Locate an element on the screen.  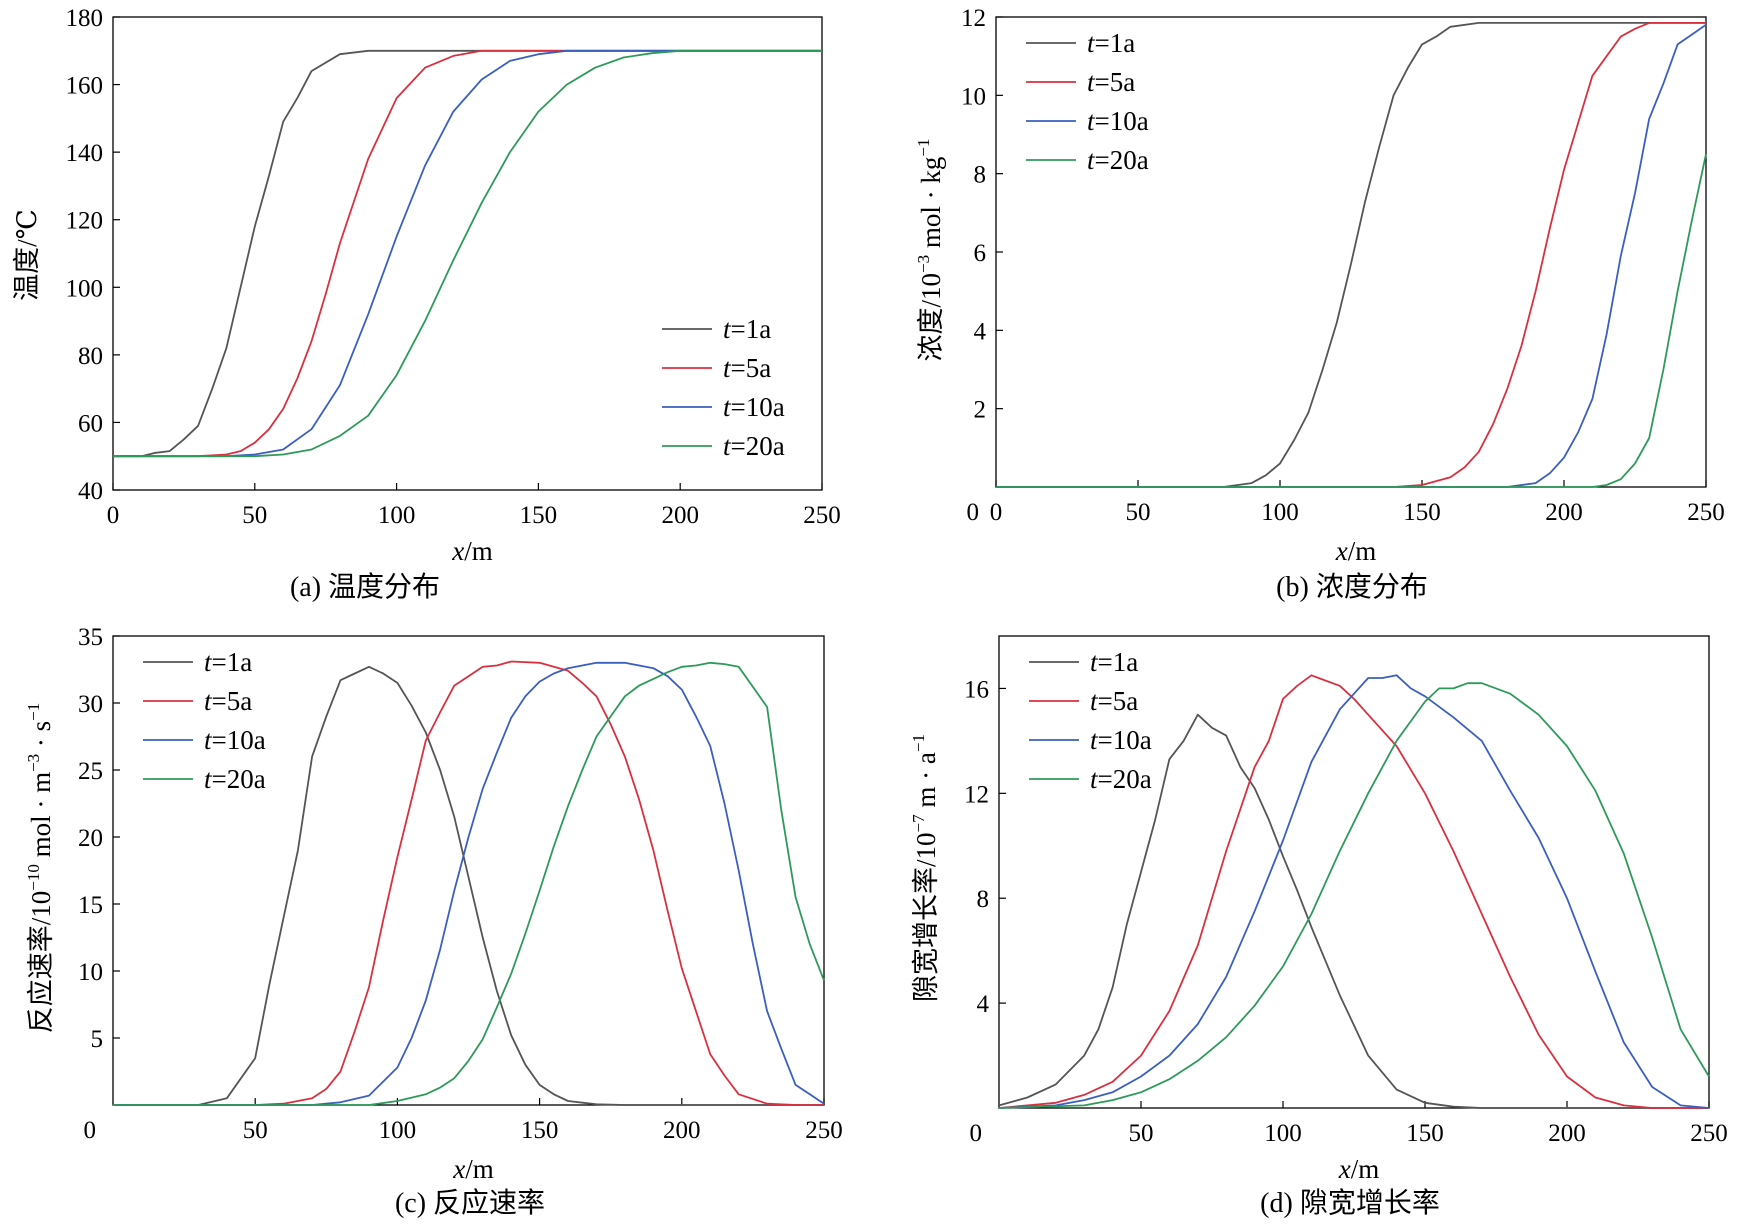
panel-caption: (c) 反应速率 is located at coordinates (470, 1203).